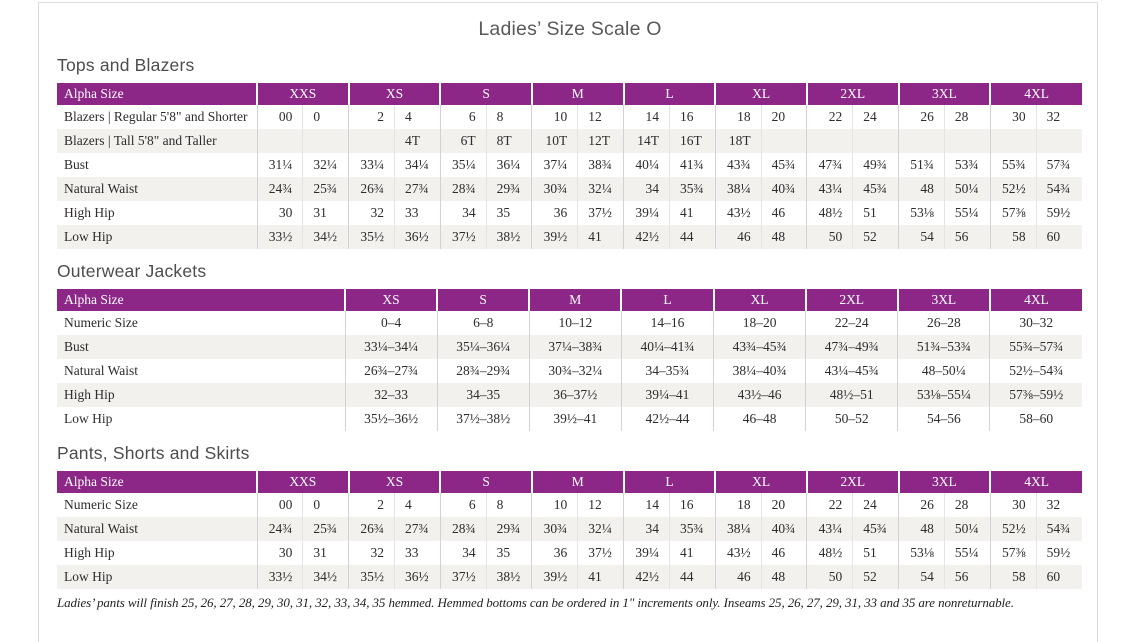  What do you see at coordinates (738, 141) in the screenshot?
I see `size-cell: 18T` at bounding box center [738, 141].